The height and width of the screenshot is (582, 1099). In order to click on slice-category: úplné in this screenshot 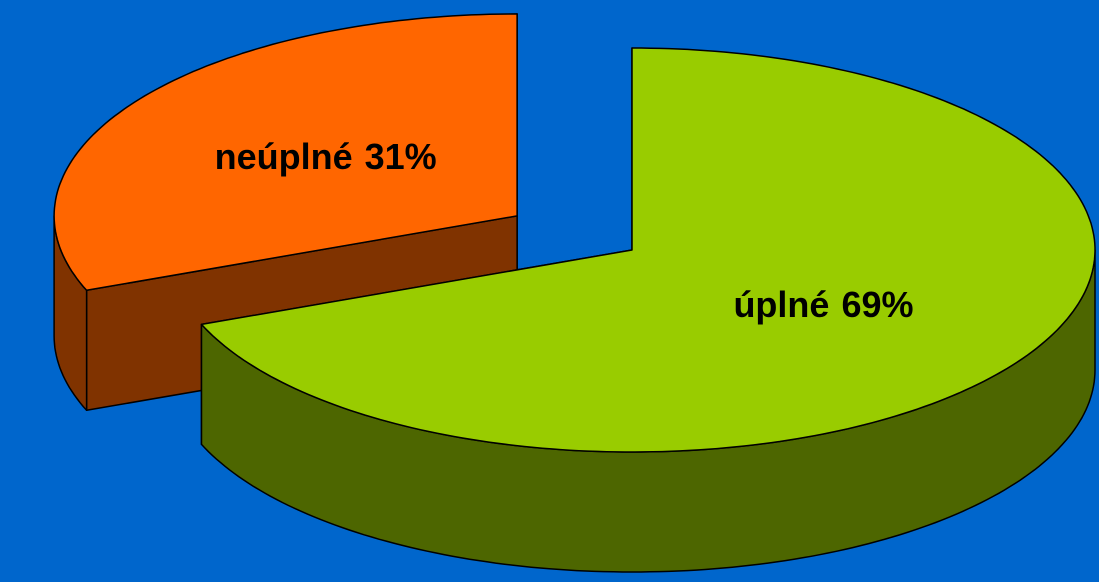, I will do `click(781, 303)`.